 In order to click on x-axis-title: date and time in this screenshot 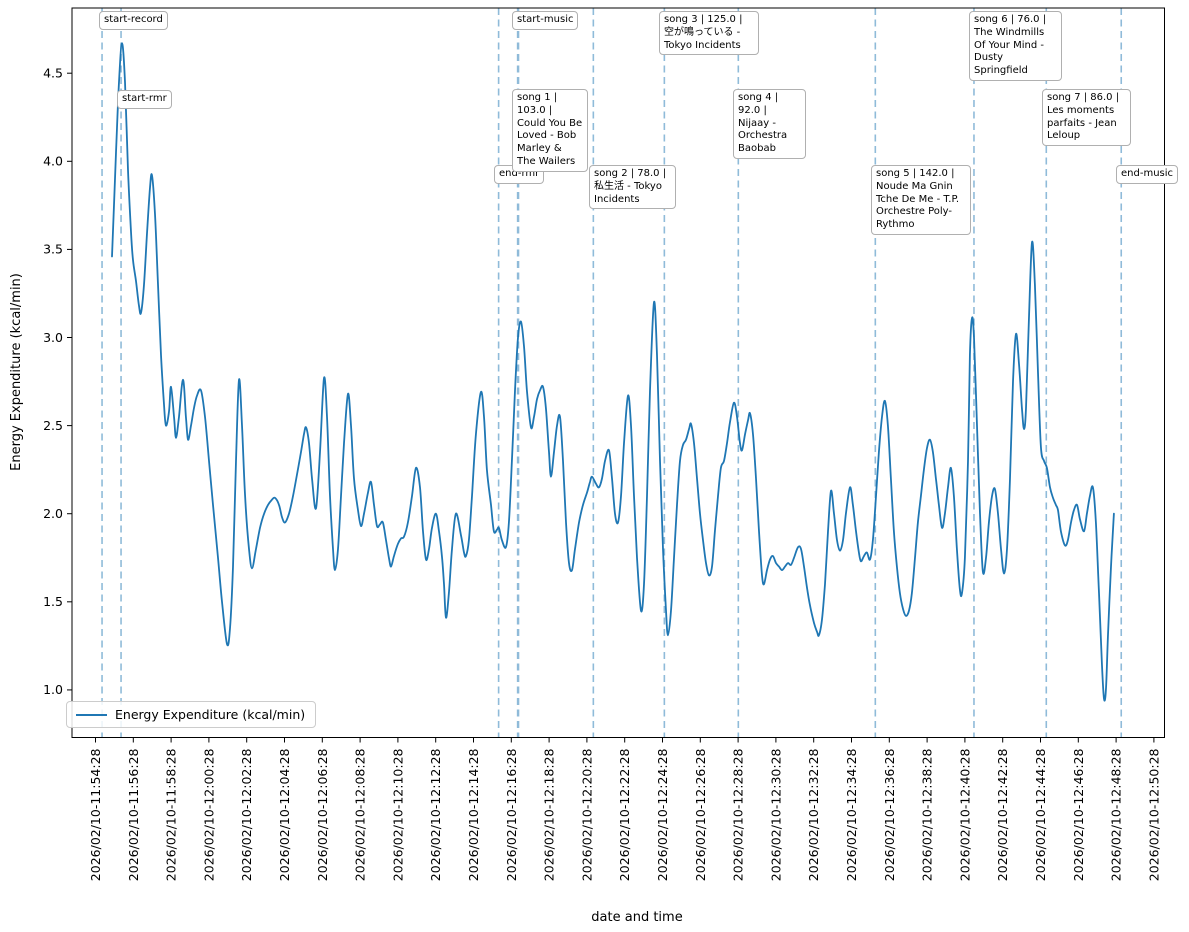, I will do `click(636, 917)`.